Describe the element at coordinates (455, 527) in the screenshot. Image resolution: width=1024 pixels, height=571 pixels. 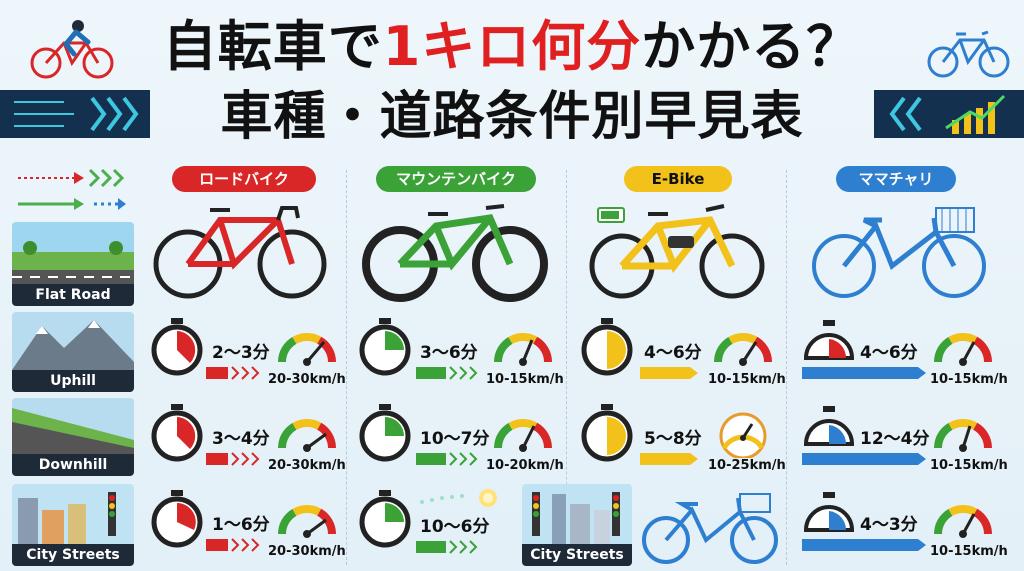
I see `time-value: 10～6分` at that location.